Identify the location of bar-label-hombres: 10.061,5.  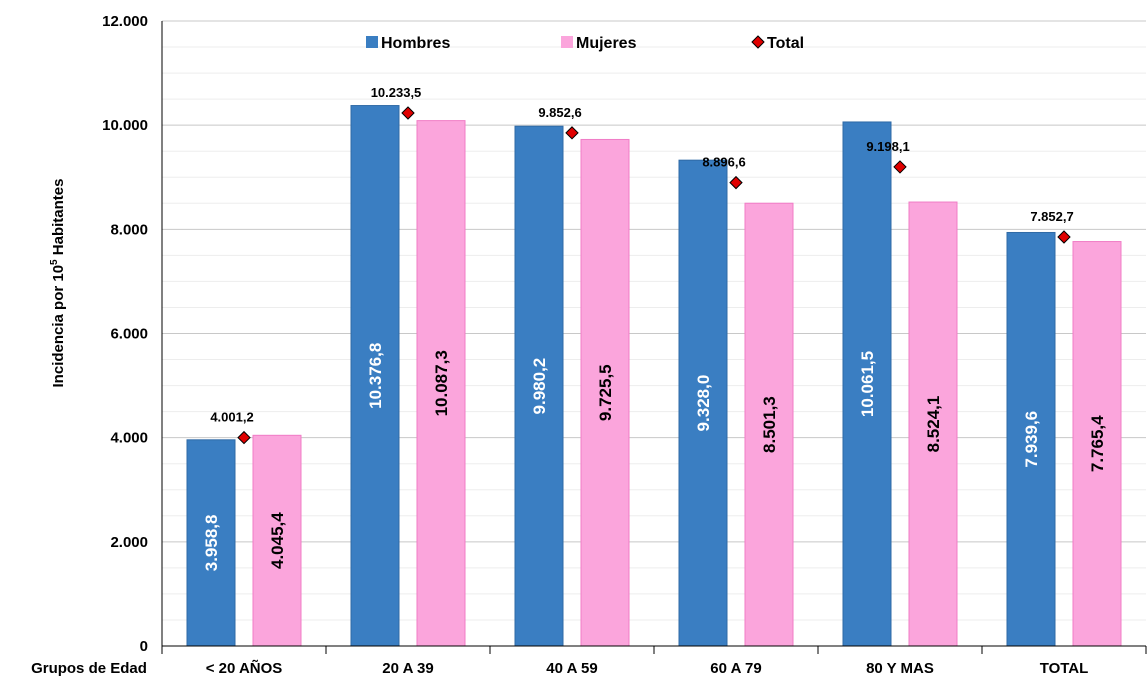
(867, 384).